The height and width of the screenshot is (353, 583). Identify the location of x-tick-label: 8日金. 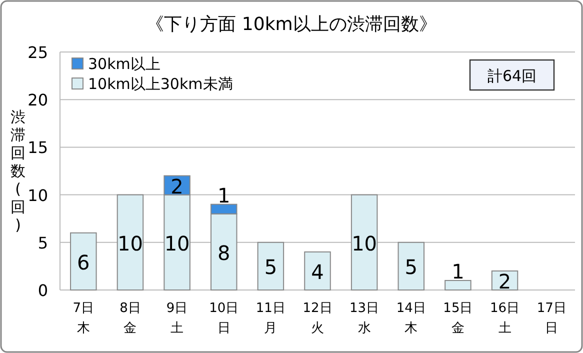
(130, 318).